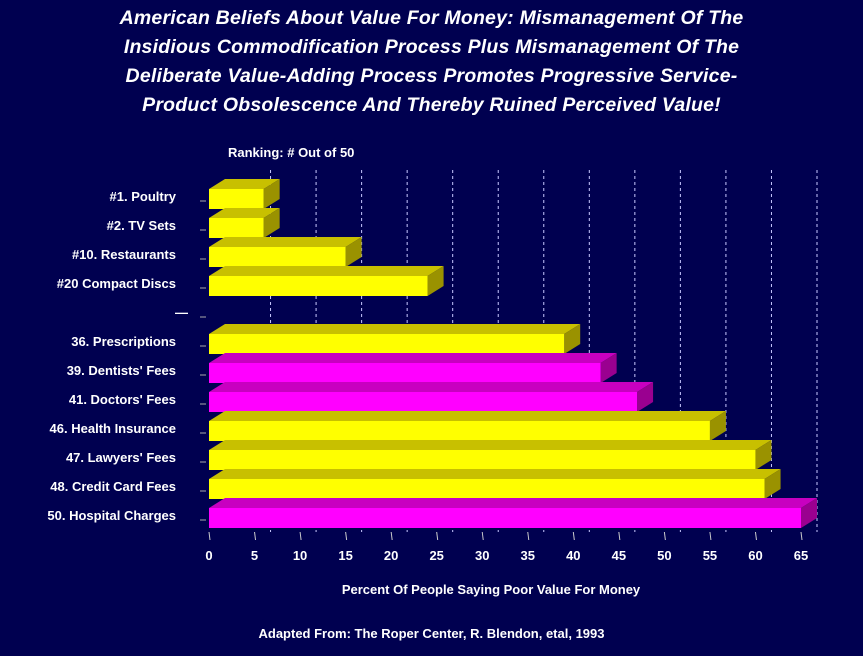 The width and height of the screenshot is (863, 656). I want to click on x-tick-label: 0, so click(208, 555).